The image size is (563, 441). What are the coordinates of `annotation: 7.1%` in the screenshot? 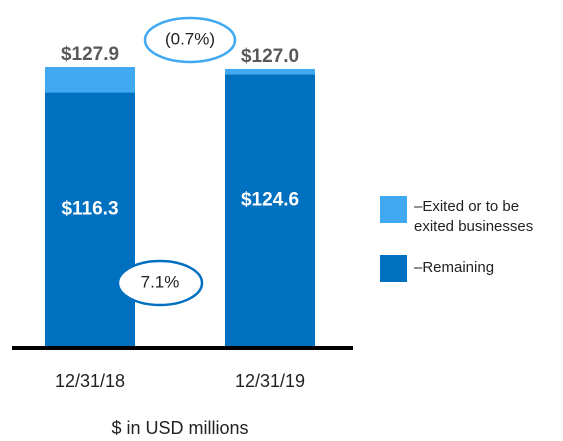 It's located at (160, 281).